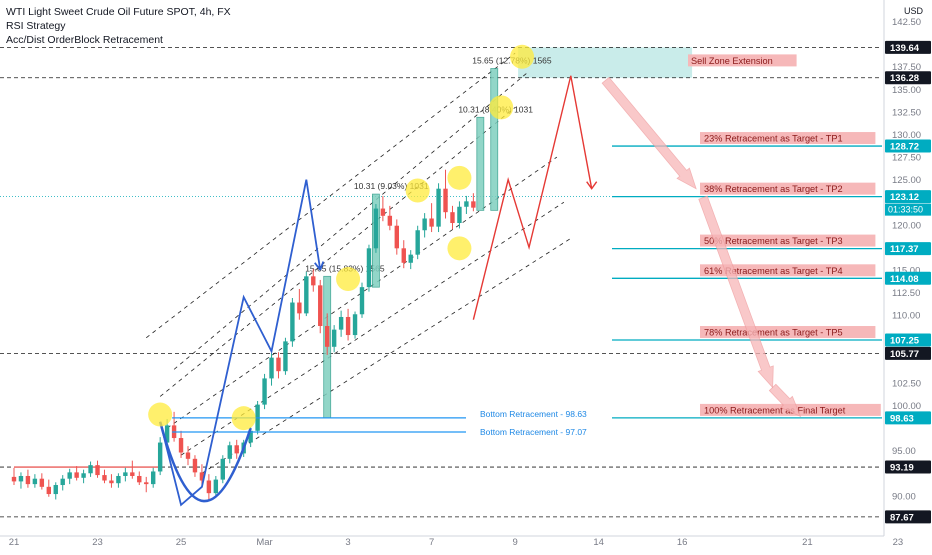 The image size is (932, 555). Describe the element at coordinates (914, 11) in the screenshot. I see `currency-label: USD` at that location.